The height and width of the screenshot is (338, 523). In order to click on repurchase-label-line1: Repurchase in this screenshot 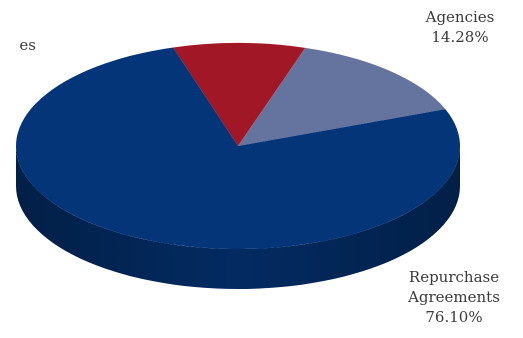, I will do `click(454, 277)`.